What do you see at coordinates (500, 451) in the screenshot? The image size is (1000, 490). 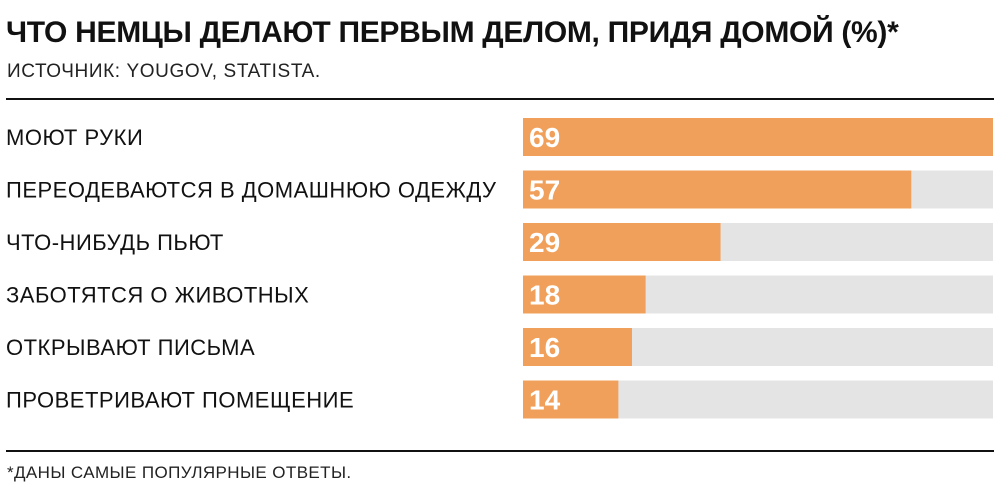 I see `bottom-divider` at bounding box center [500, 451].